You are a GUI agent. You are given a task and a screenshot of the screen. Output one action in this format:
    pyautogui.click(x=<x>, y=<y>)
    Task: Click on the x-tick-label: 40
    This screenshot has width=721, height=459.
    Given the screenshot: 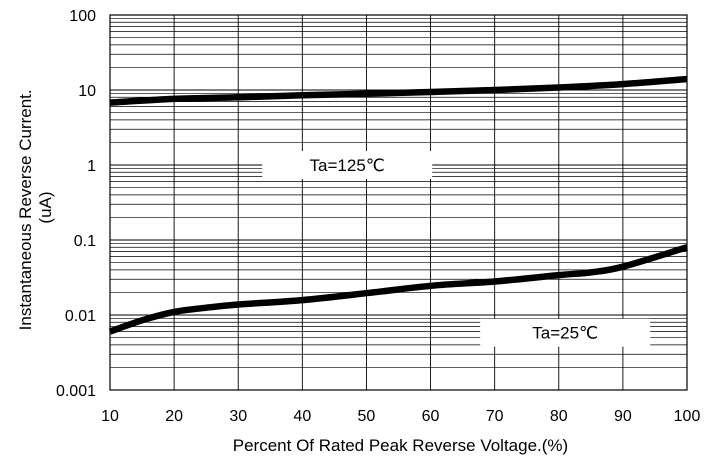 What is the action you would take?
    pyautogui.click(x=302, y=416)
    